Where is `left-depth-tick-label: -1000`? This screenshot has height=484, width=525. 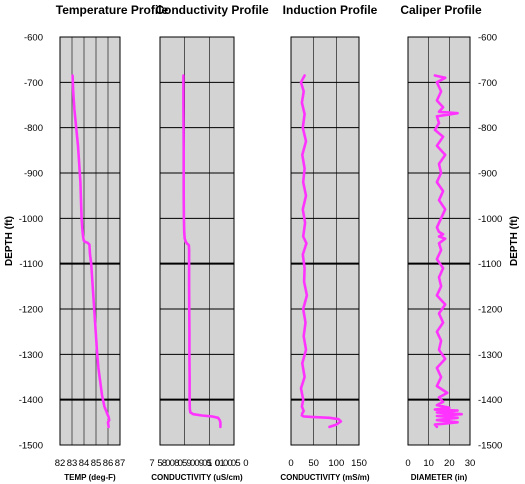
left-depth-tick-label: -1000 is located at coordinates (31, 219).